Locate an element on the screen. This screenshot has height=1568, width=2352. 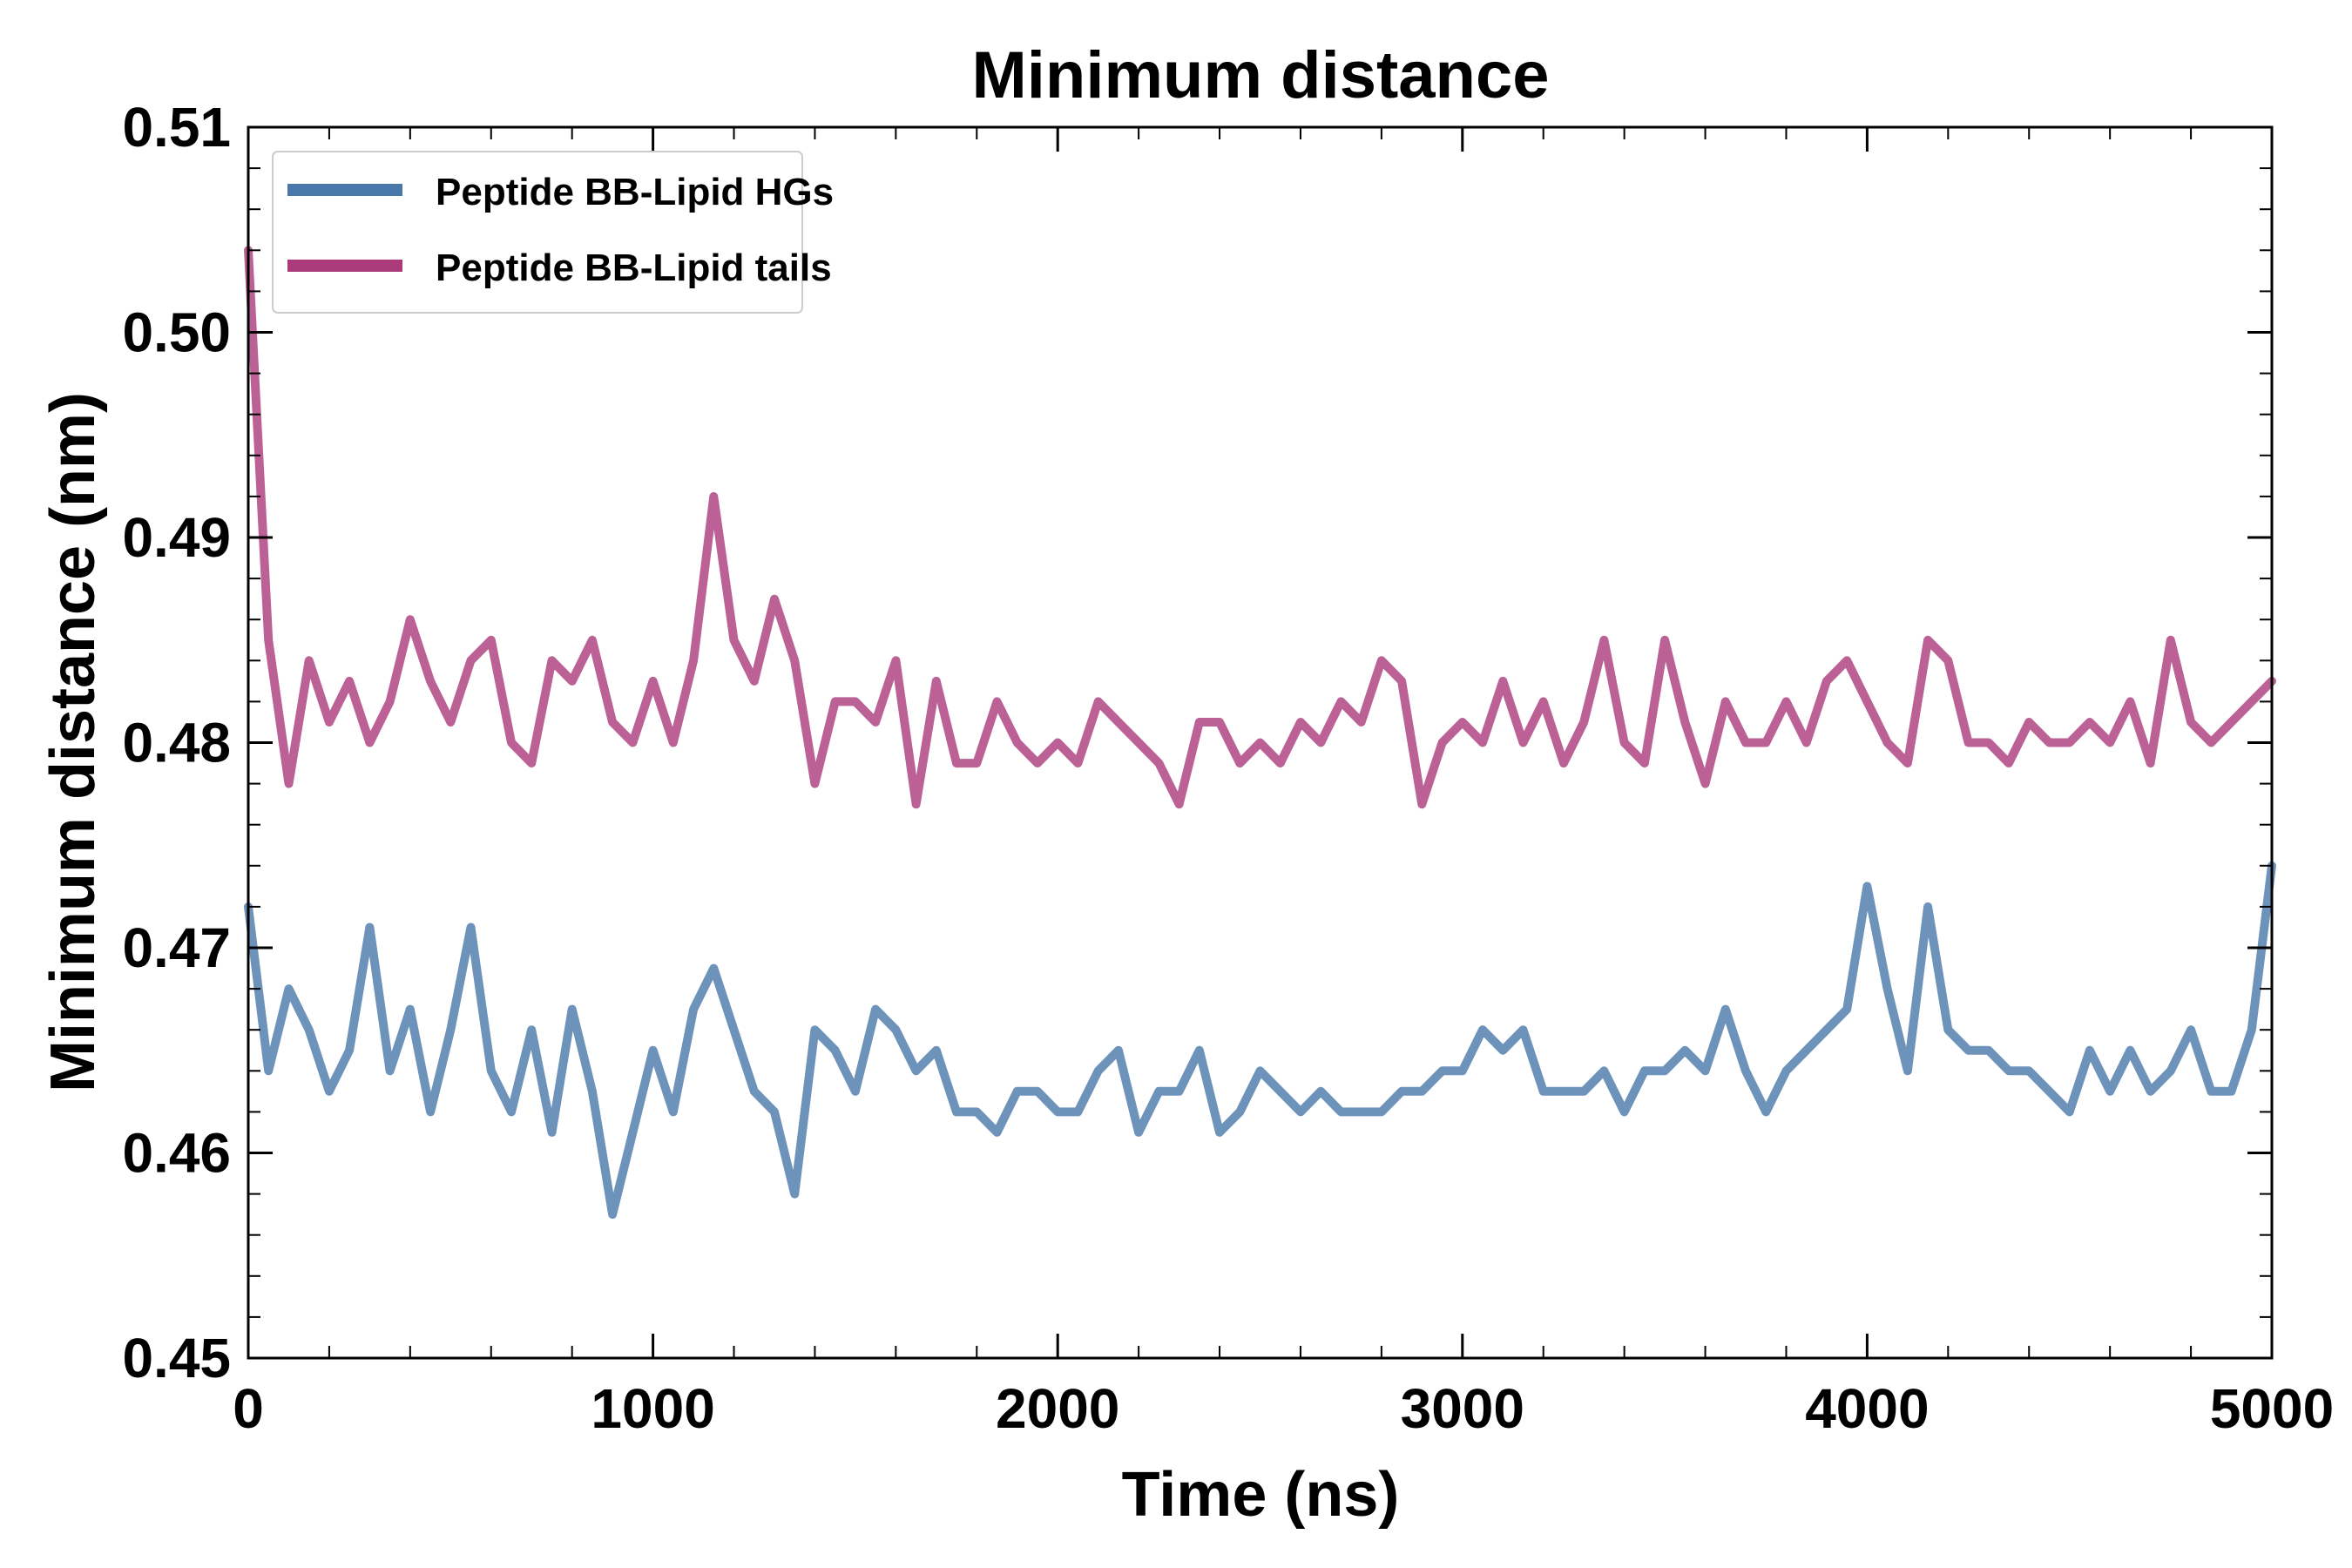
y-tick-label: 0.48 is located at coordinates (177, 743).